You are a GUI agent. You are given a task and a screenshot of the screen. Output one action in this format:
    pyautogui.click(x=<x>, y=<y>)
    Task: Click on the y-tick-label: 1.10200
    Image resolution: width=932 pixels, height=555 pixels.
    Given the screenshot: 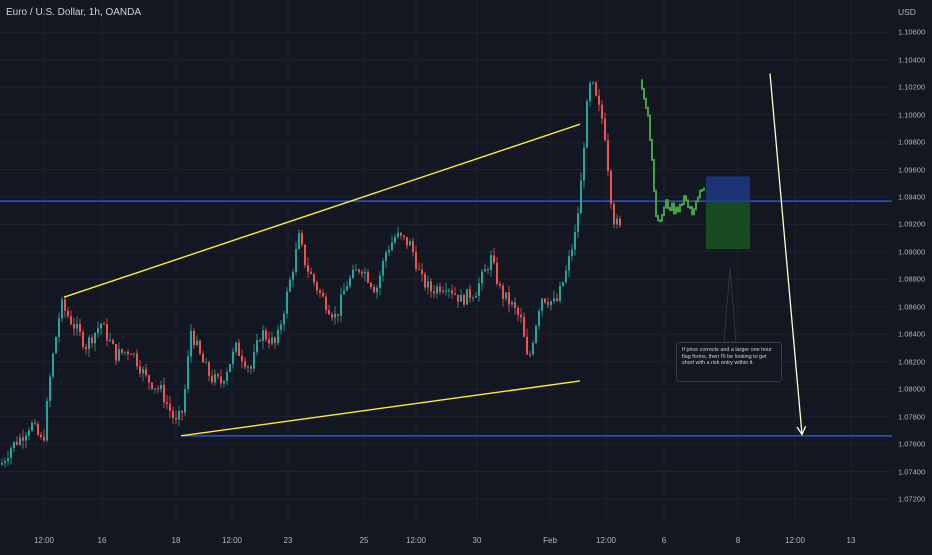 What is the action you would take?
    pyautogui.click(x=912, y=87)
    